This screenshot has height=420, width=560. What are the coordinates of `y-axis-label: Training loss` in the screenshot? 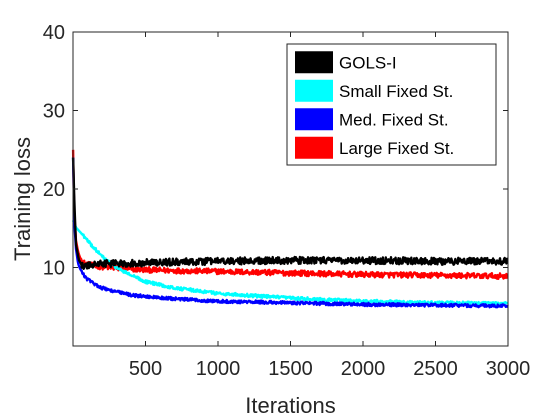 It's located at (22, 199).